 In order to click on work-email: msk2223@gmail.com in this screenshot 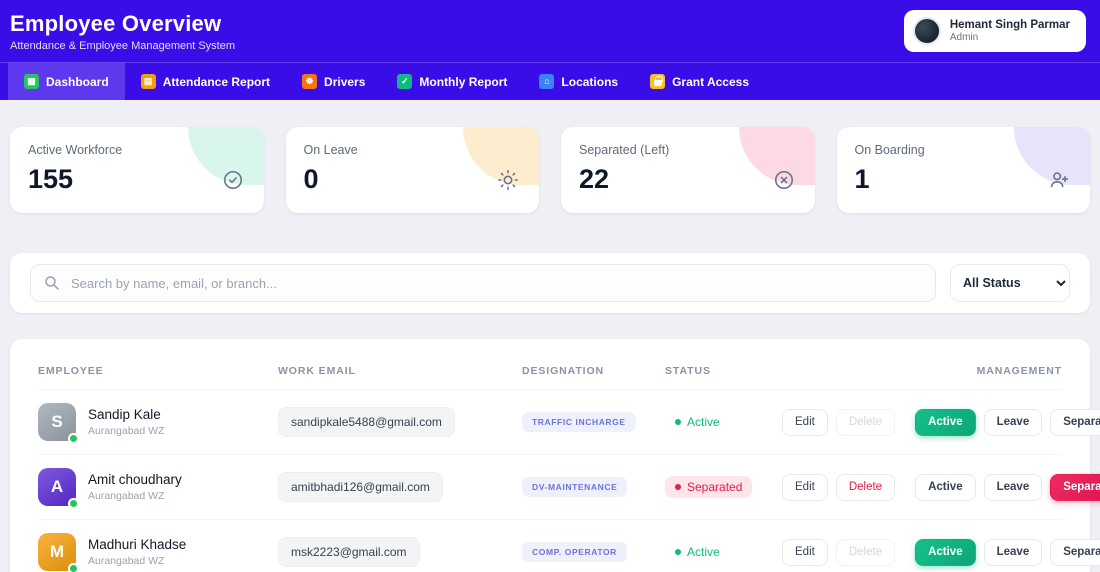, I will do `click(349, 552)`.